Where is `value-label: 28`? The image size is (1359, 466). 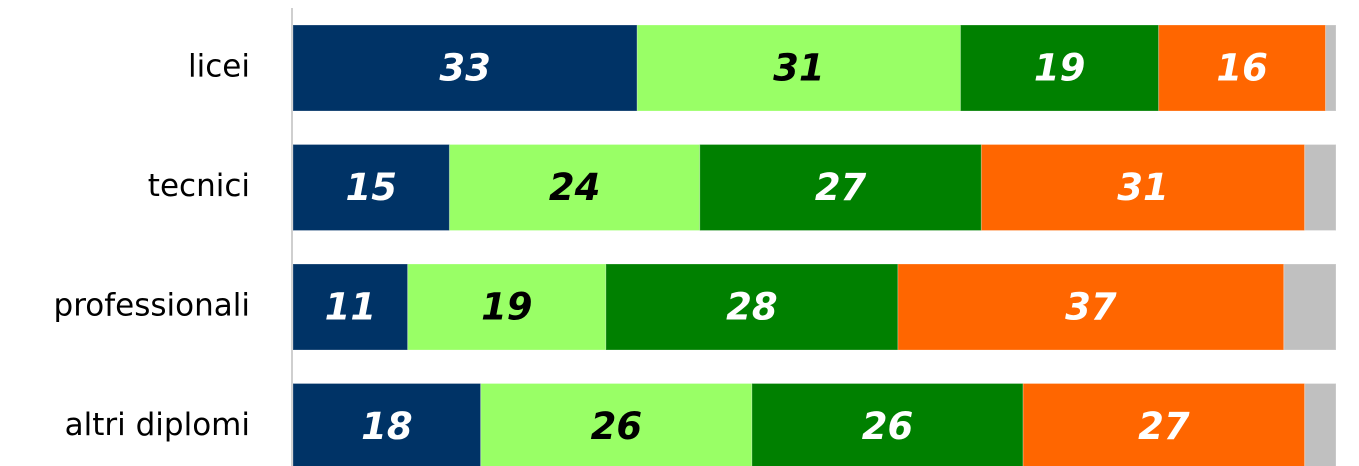
value-label: 28 is located at coordinates (752, 307).